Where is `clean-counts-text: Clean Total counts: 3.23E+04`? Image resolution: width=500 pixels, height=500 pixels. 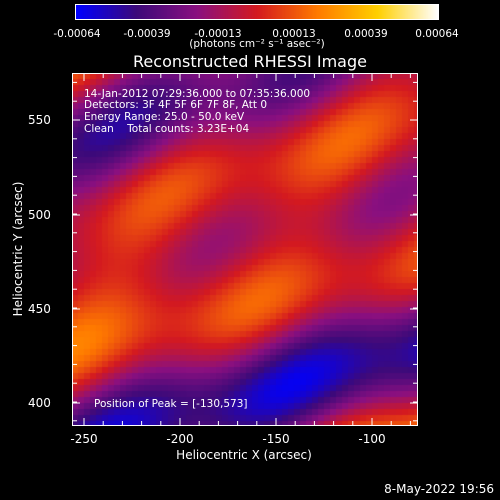 clean-counts-text: Clean Total counts: 3.23E+04 is located at coordinates (167, 129).